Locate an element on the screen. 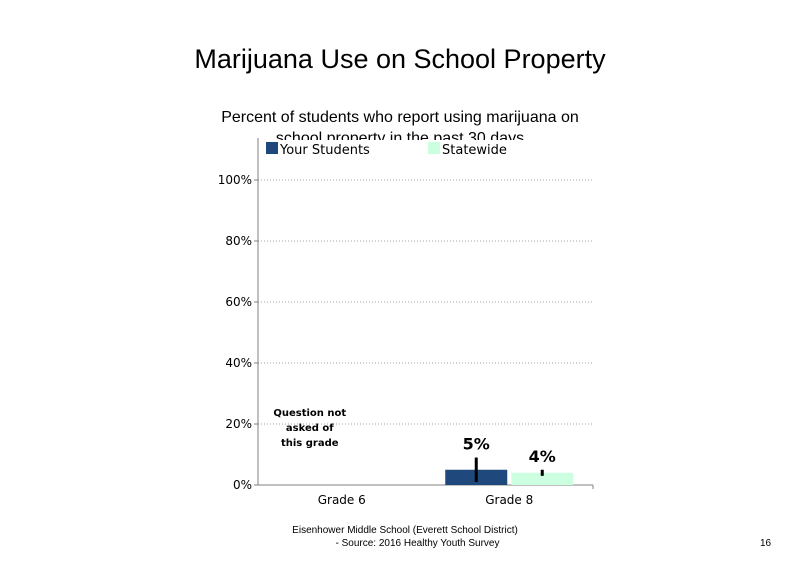 The width and height of the screenshot is (800, 568). x-tick-label: Grade 8 is located at coordinates (509, 500).